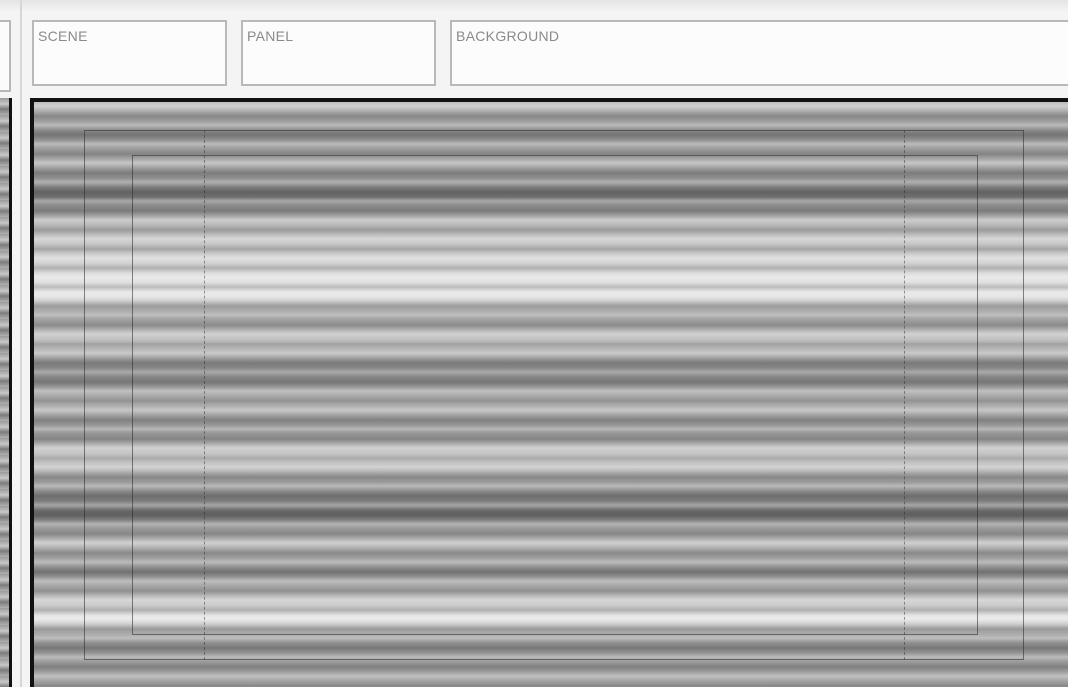 Image resolution: width=1068 pixels, height=687 pixels. What do you see at coordinates (5, 56) in the screenshot?
I see `previous-field-stub` at bounding box center [5, 56].